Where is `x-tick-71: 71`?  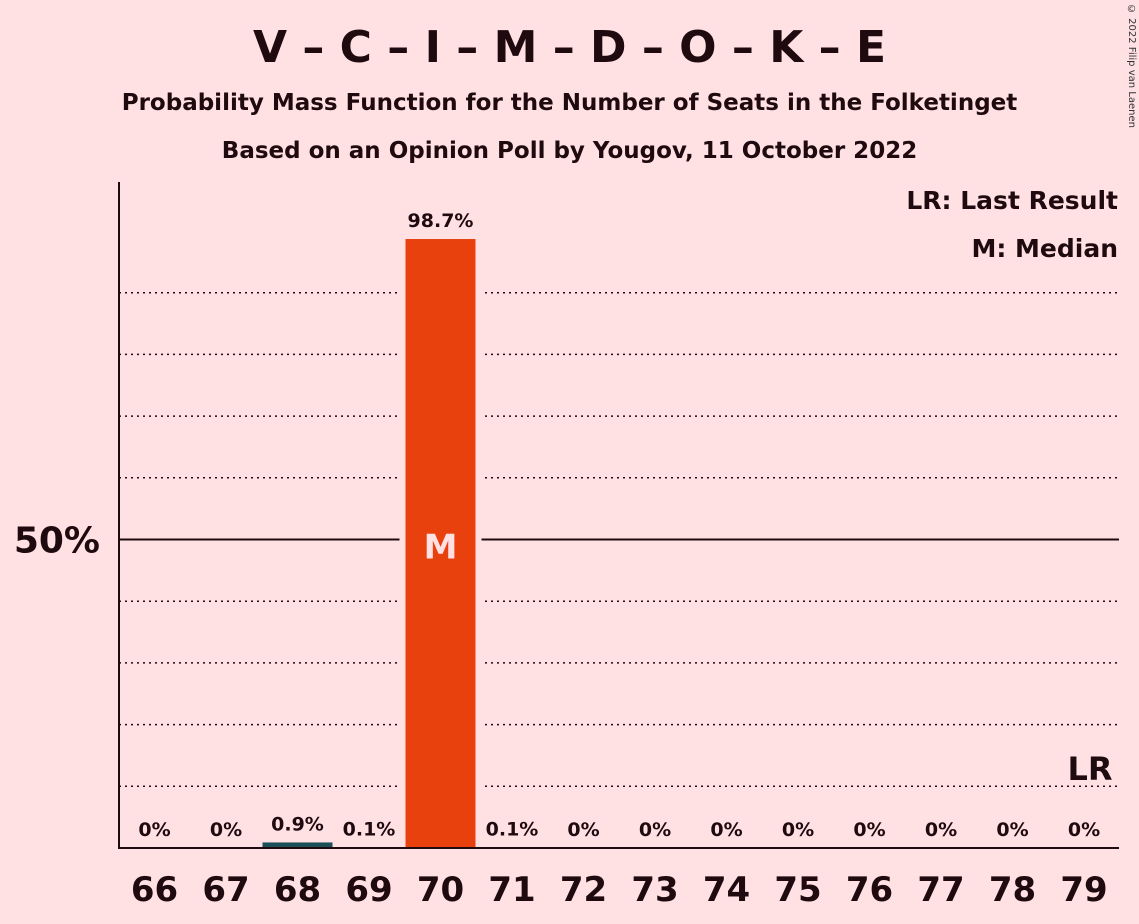 x-tick-71: 71 is located at coordinates (511, 890).